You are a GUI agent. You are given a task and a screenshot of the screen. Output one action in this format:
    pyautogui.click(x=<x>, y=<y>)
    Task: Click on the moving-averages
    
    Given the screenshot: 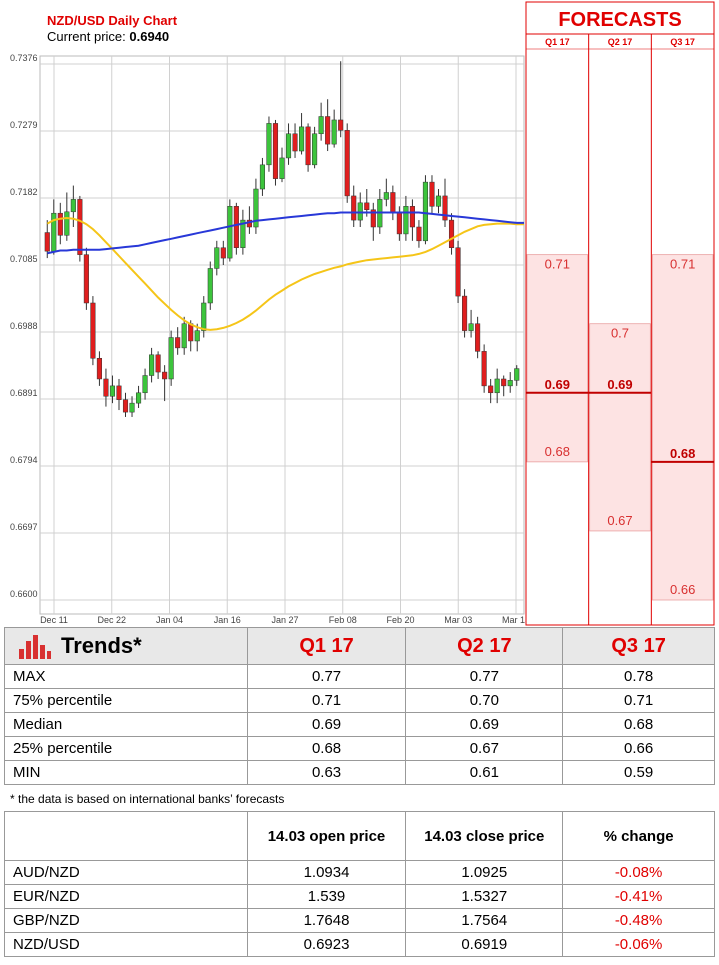 What is the action you would take?
    pyautogui.click(x=285, y=271)
    